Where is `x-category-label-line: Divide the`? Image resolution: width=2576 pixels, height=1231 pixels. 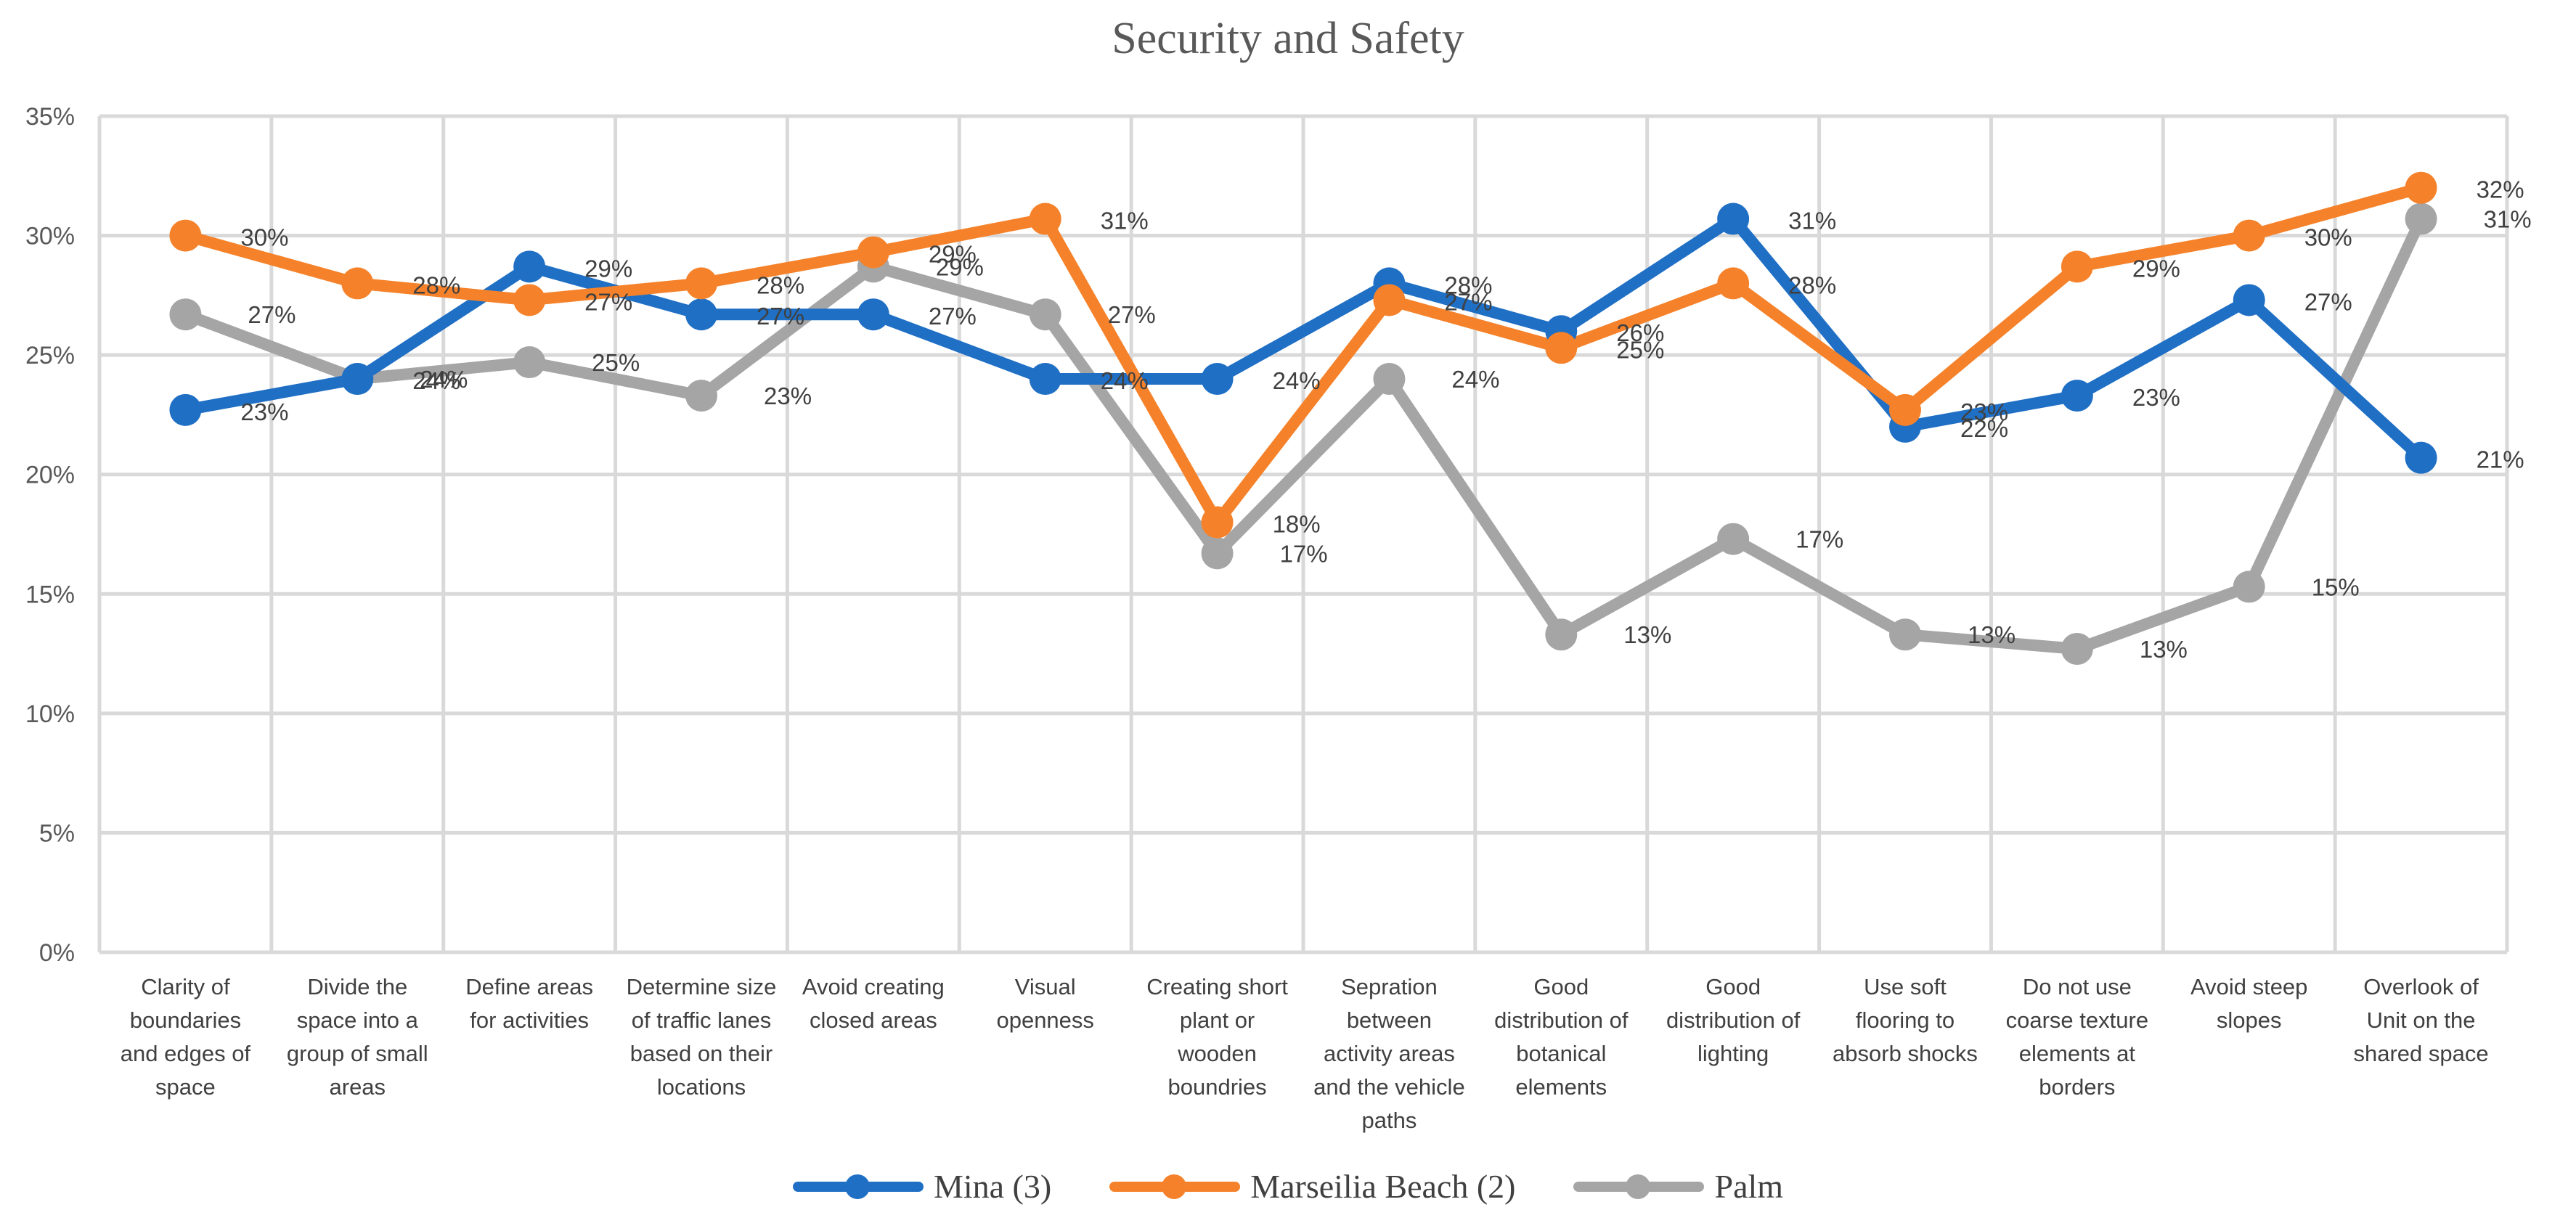
x-category-label-line: Divide the is located at coordinates (357, 986).